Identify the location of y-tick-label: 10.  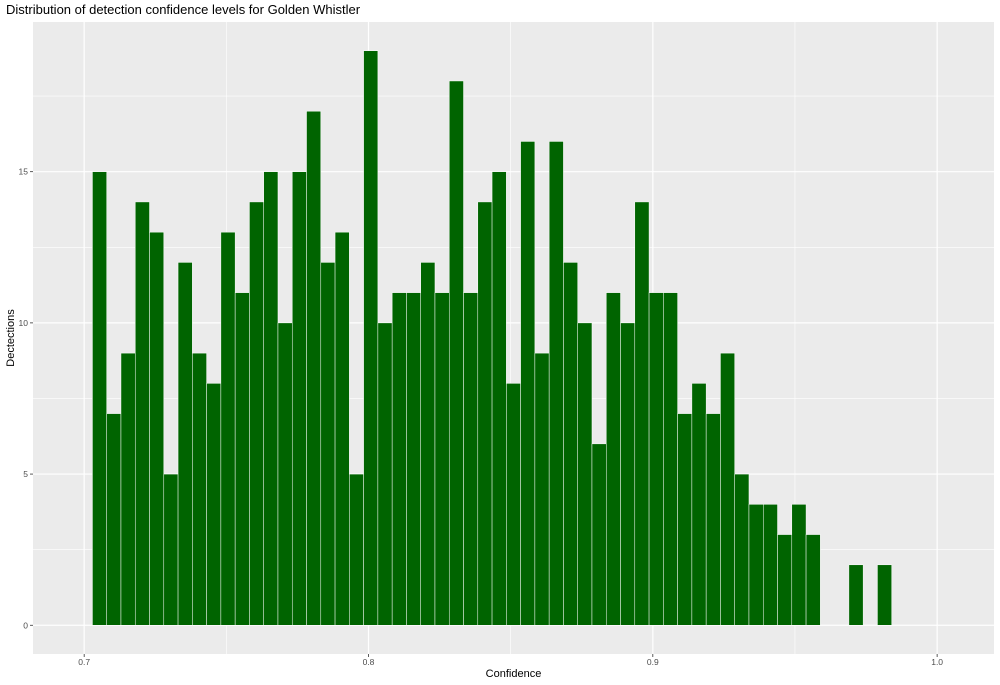
(24, 323).